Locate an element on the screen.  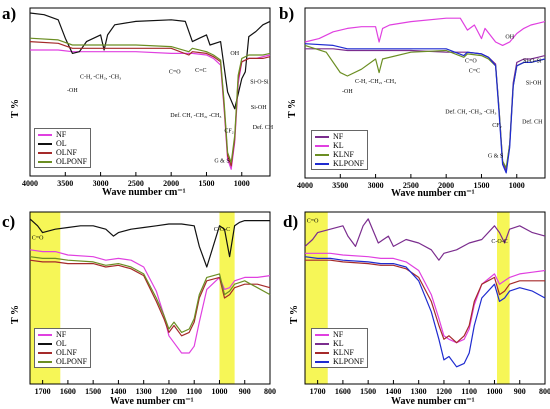
legend-item: OLNF is located at coordinates (62, 352).